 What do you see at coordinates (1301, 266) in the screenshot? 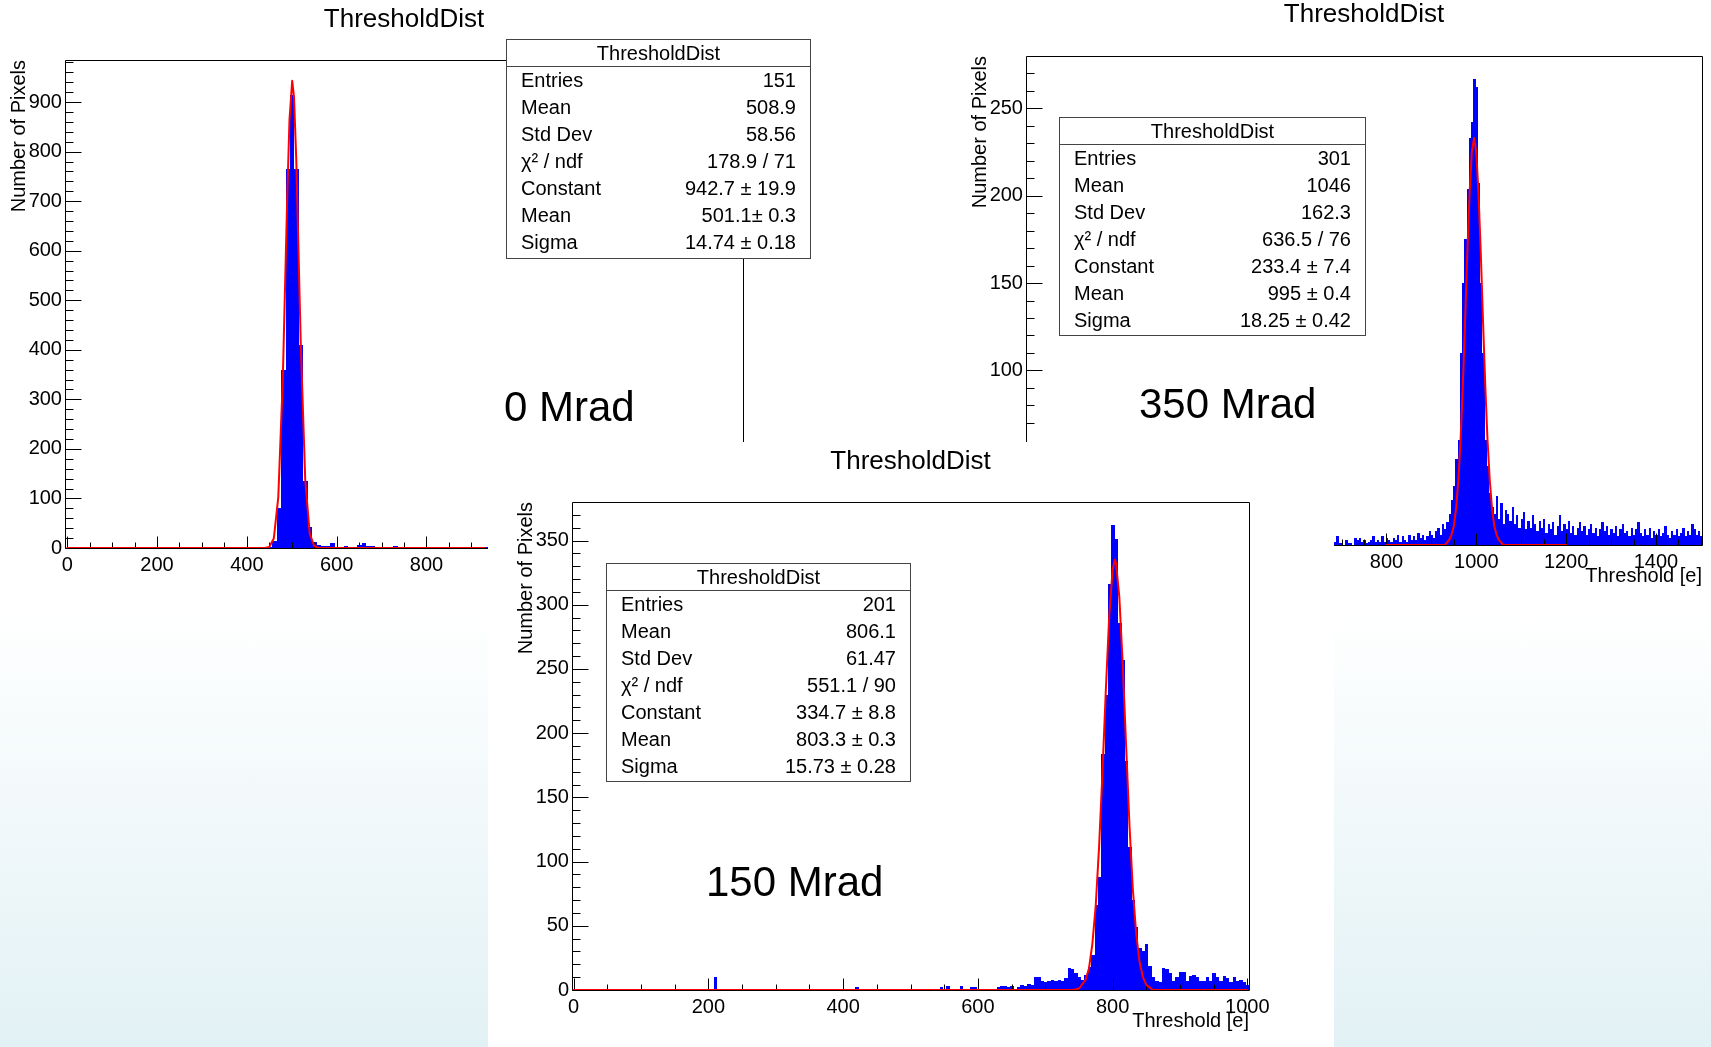
I see `annotation: 233.4 ± 7.4` at bounding box center [1301, 266].